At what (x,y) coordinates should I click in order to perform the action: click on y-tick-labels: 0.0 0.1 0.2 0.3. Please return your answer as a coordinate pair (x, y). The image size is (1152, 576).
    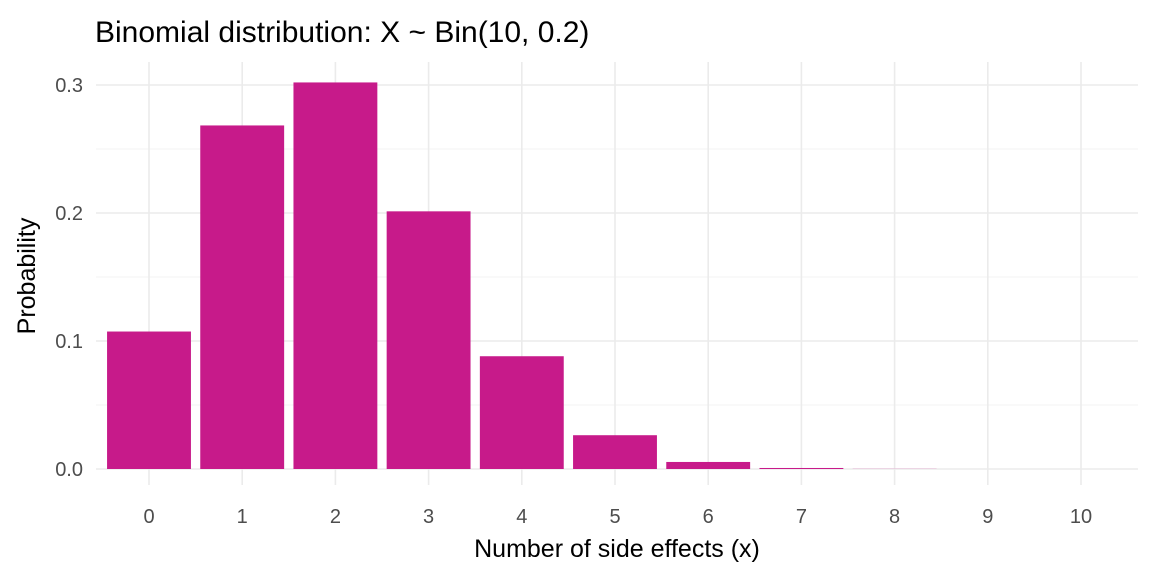
    Looking at the image, I should click on (69, 278).